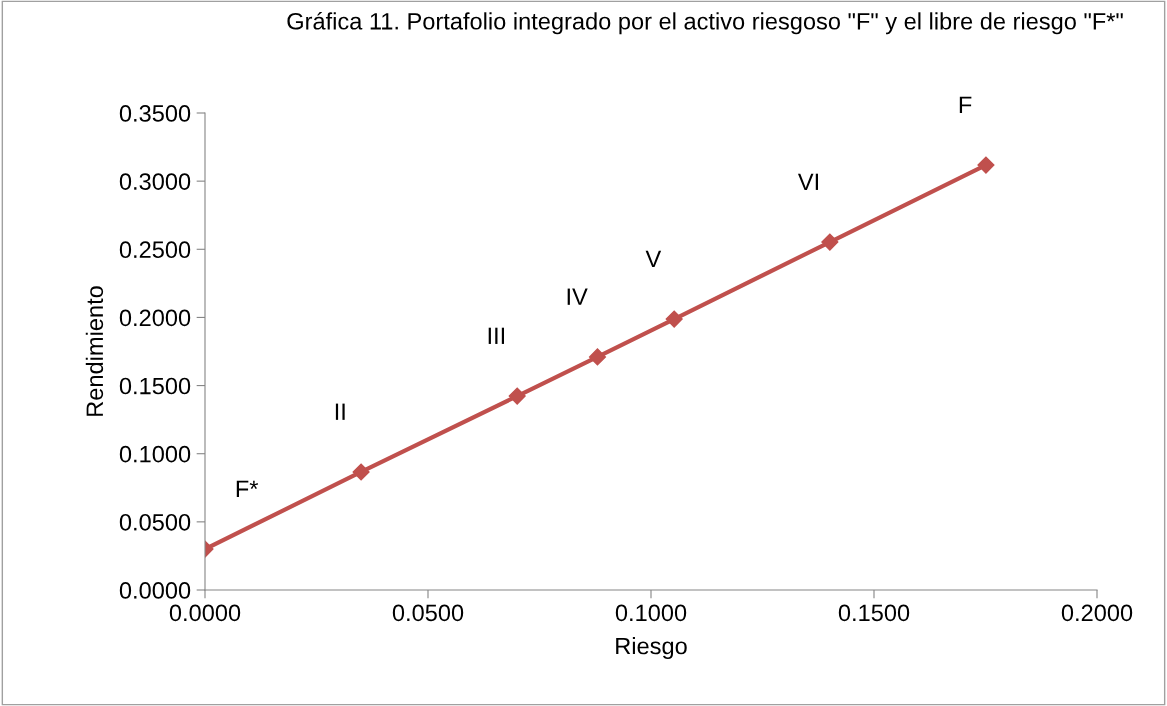  I want to click on x-tick-label: 0.1500, so click(874, 613).